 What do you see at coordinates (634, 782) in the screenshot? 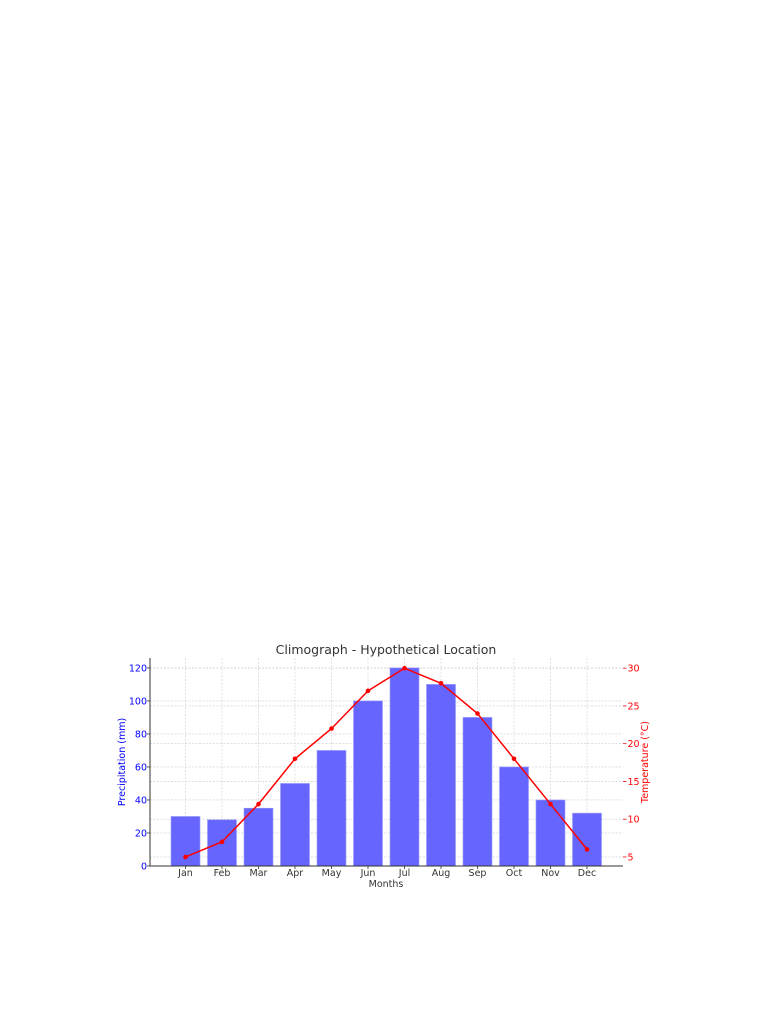
I see `y-right-tick-label: 15` at bounding box center [634, 782].